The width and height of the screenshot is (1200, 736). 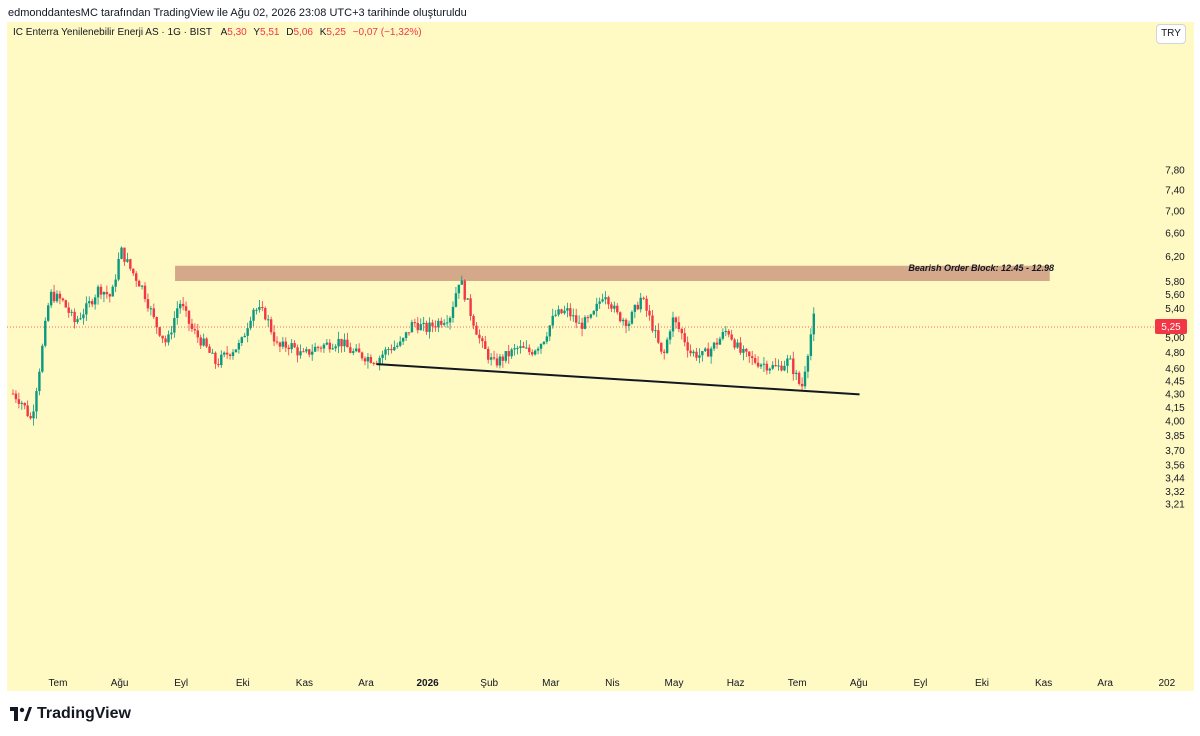 What do you see at coordinates (21, 714) in the screenshot?
I see `tradingview-logo-icon` at bounding box center [21, 714].